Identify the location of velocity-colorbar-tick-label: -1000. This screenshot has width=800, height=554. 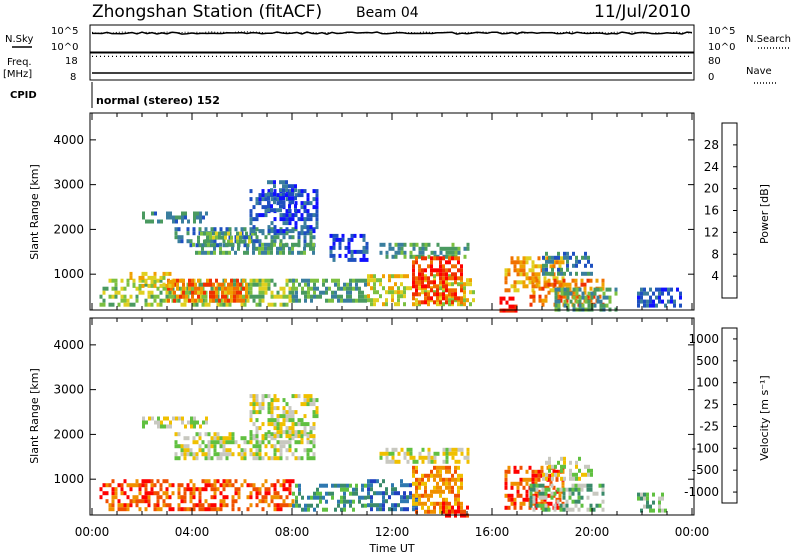
(701, 492).